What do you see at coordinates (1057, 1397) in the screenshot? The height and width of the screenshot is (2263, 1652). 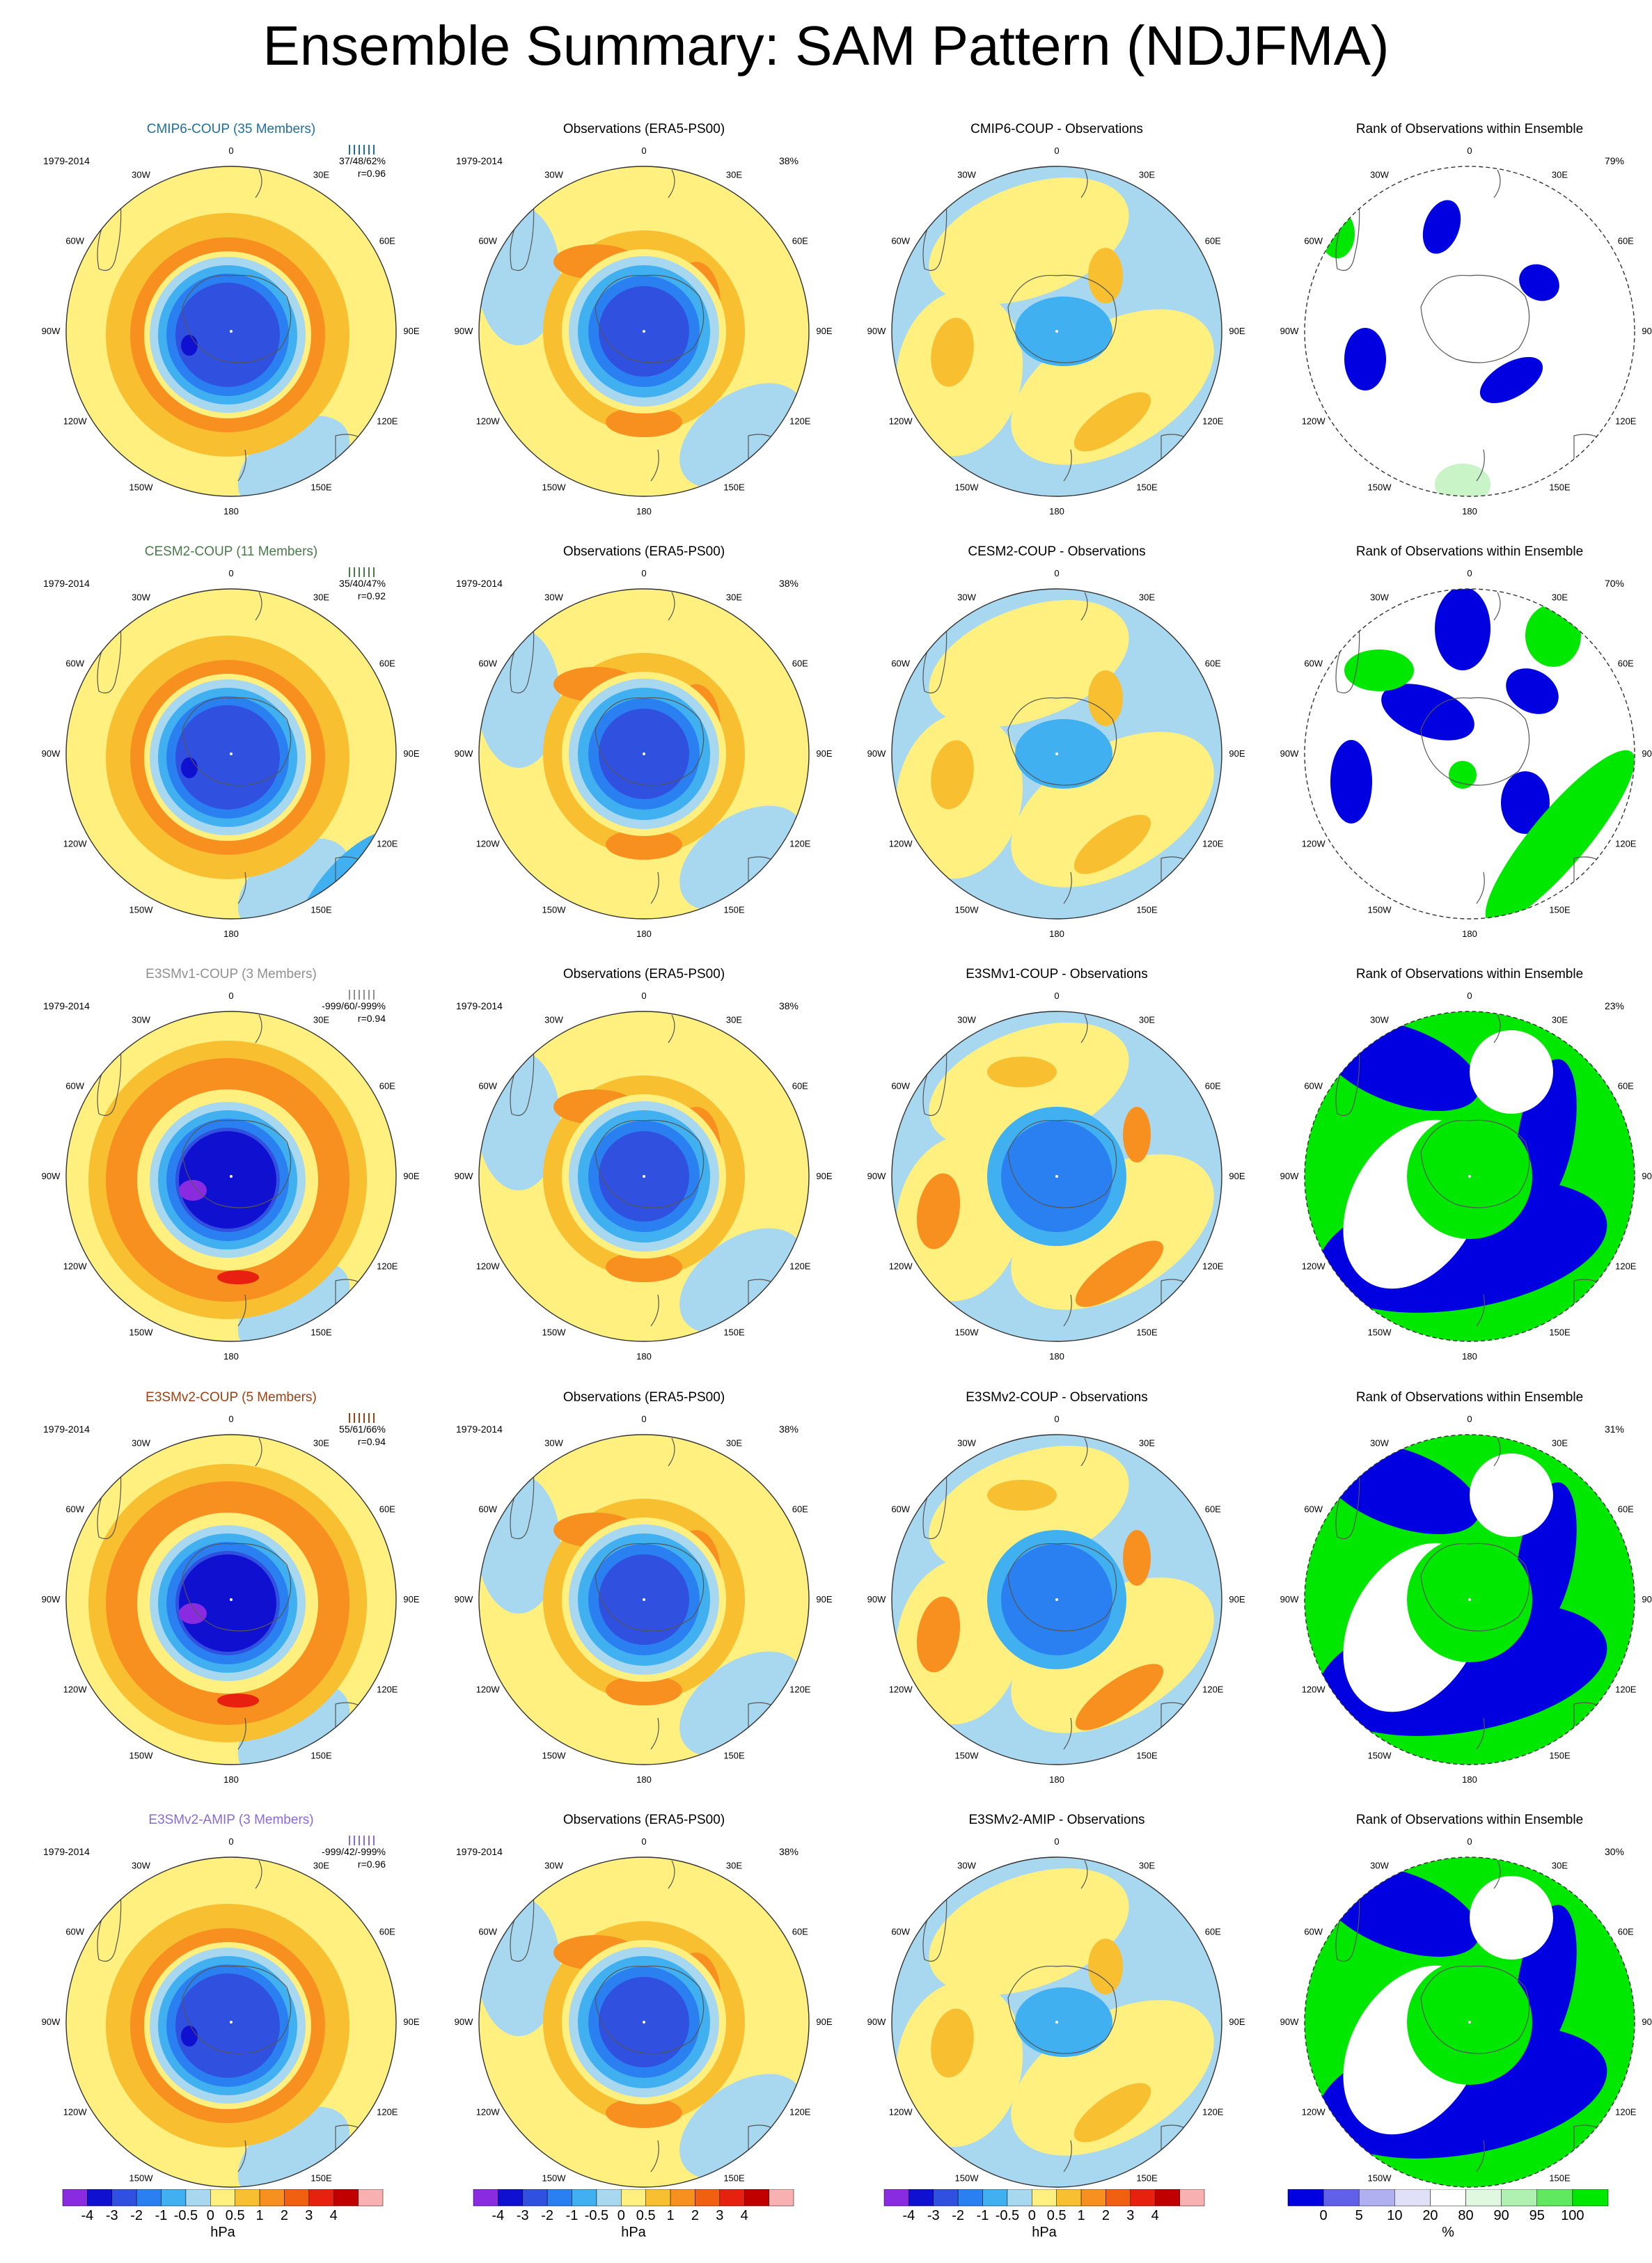 I see `difference-title: E3SMv2-COUP - Observations` at bounding box center [1057, 1397].